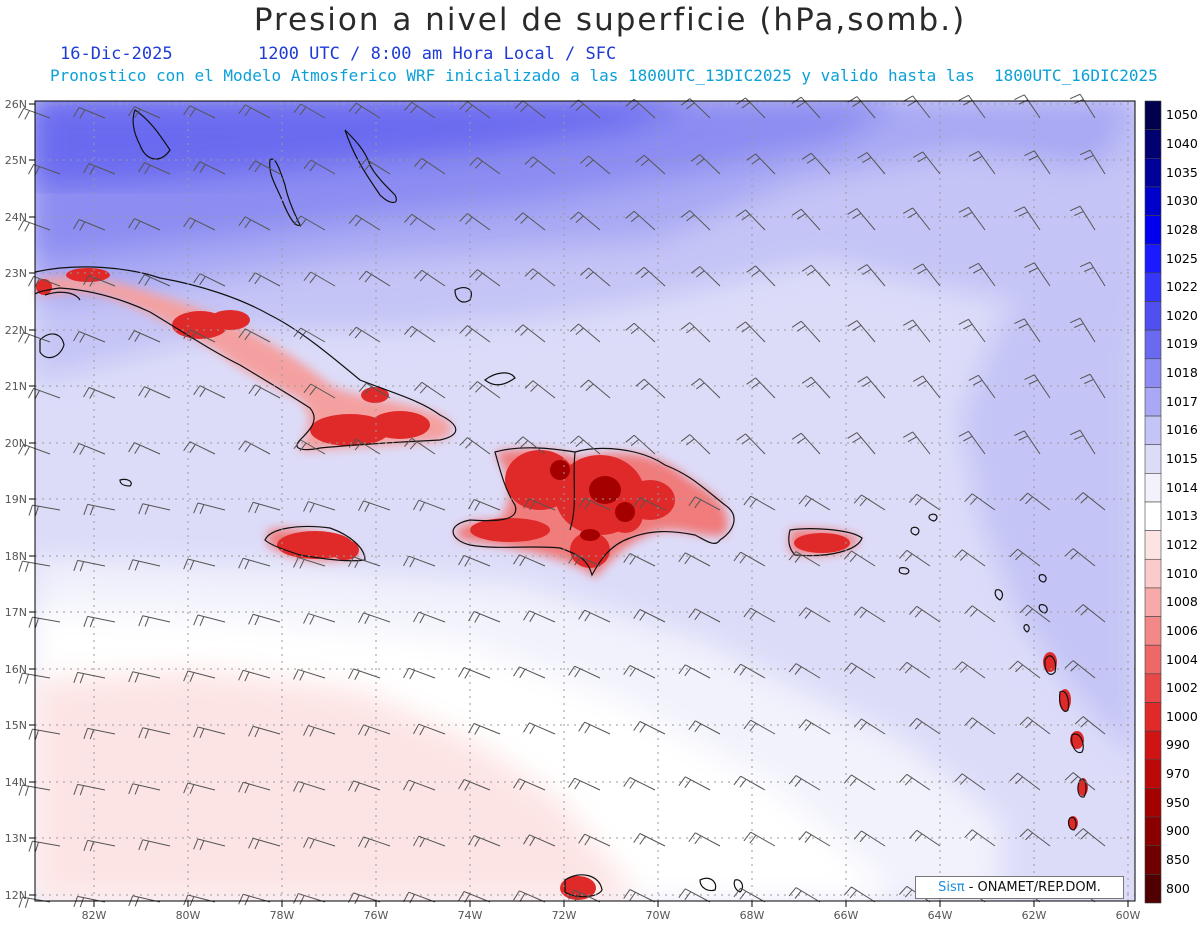 The width and height of the screenshot is (1200, 927). Describe the element at coordinates (16, 895) in the screenshot. I see `lat-label: 12N` at that location.